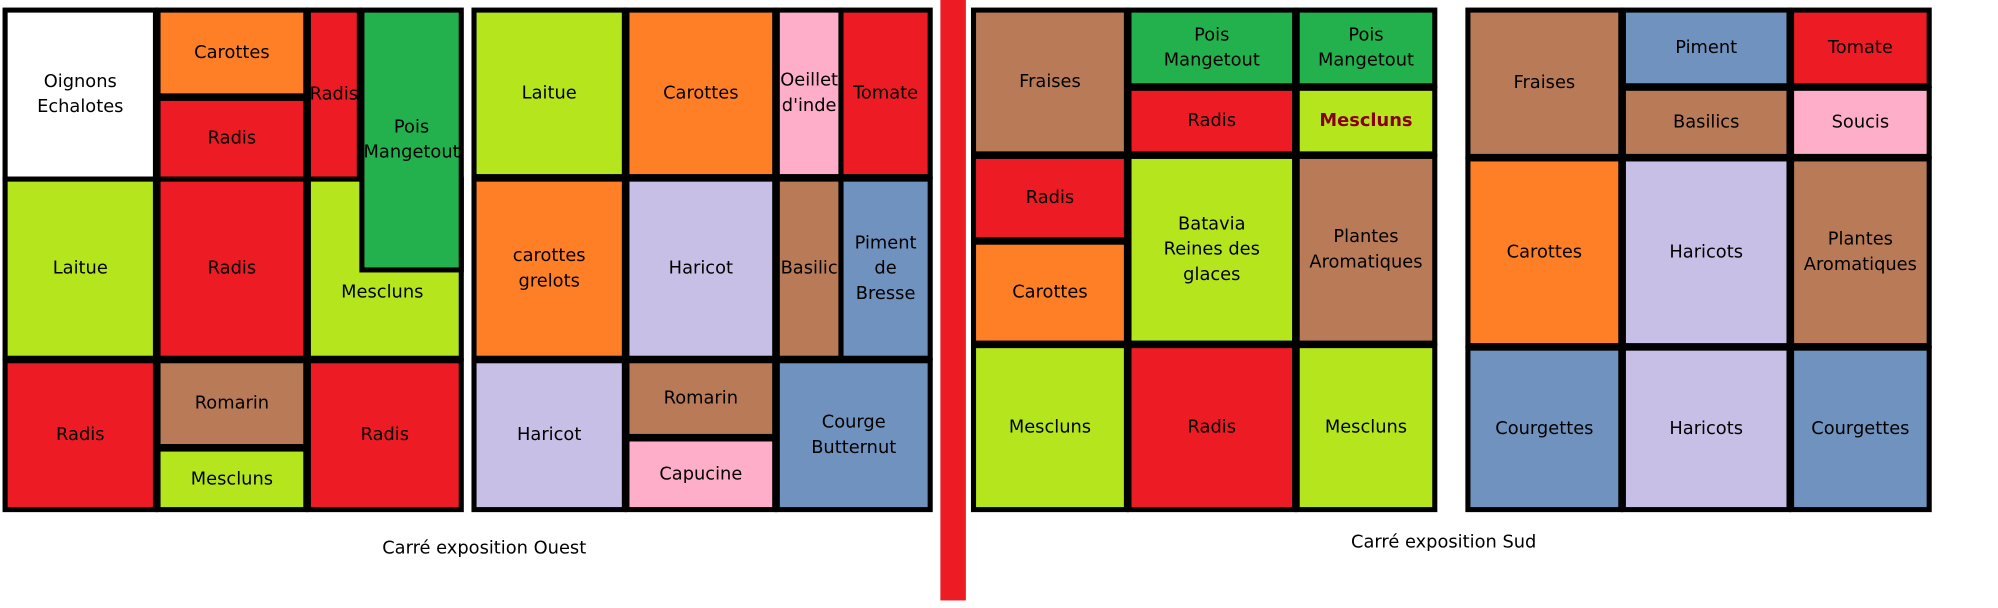  What do you see at coordinates (853, 448) in the screenshot?
I see `plot-label: Butternut` at bounding box center [853, 448].